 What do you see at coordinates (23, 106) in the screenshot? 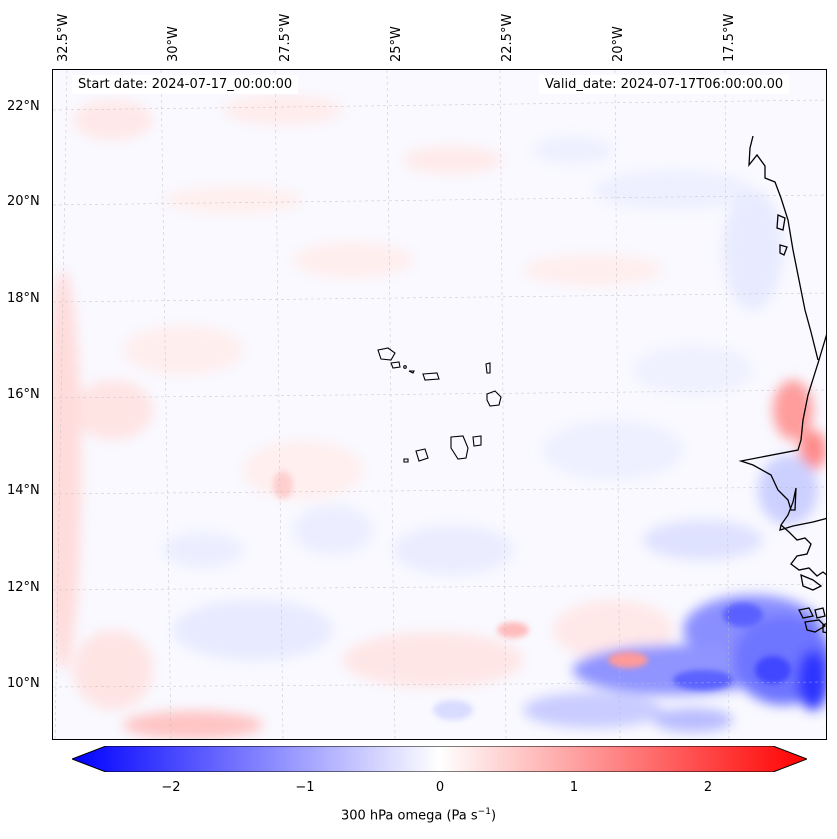
I see `lat-label-22n: 22°N` at bounding box center [23, 106].